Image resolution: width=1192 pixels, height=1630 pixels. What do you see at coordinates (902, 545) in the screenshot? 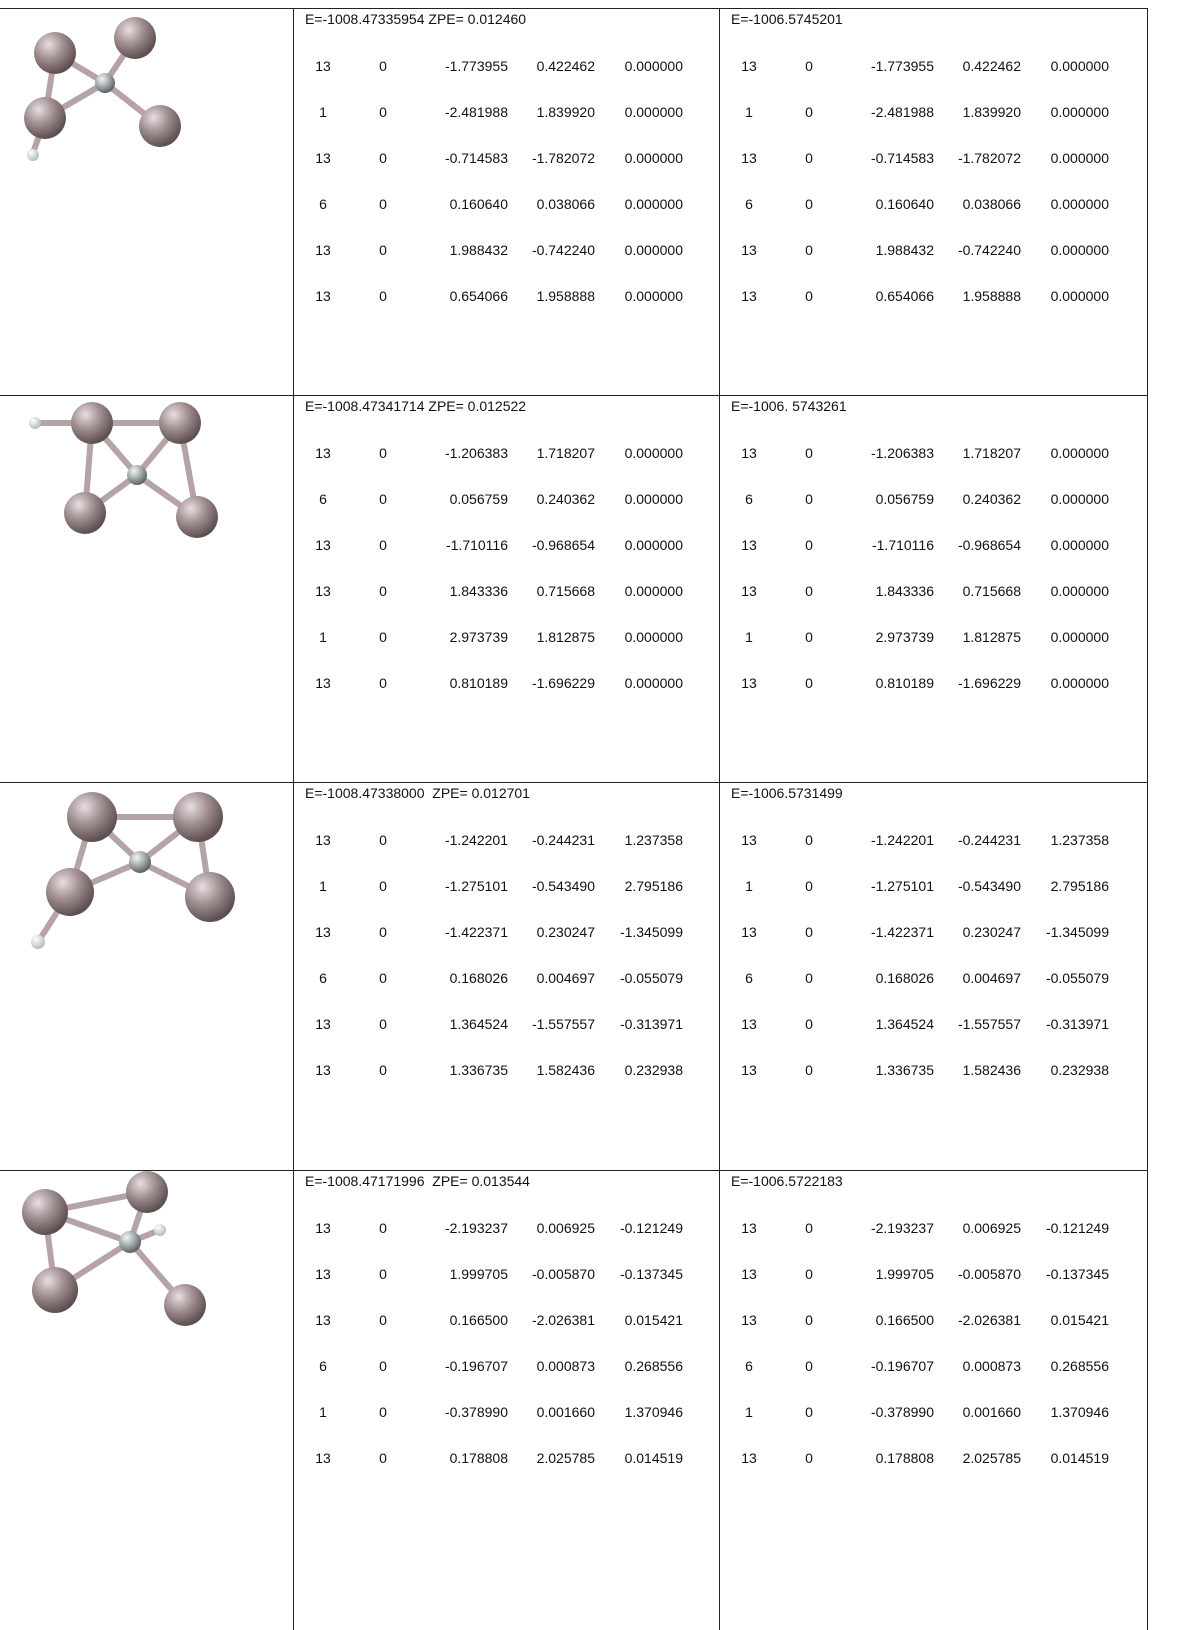
I see `coordinate-x: -1.710116` at bounding box center [902, 545].